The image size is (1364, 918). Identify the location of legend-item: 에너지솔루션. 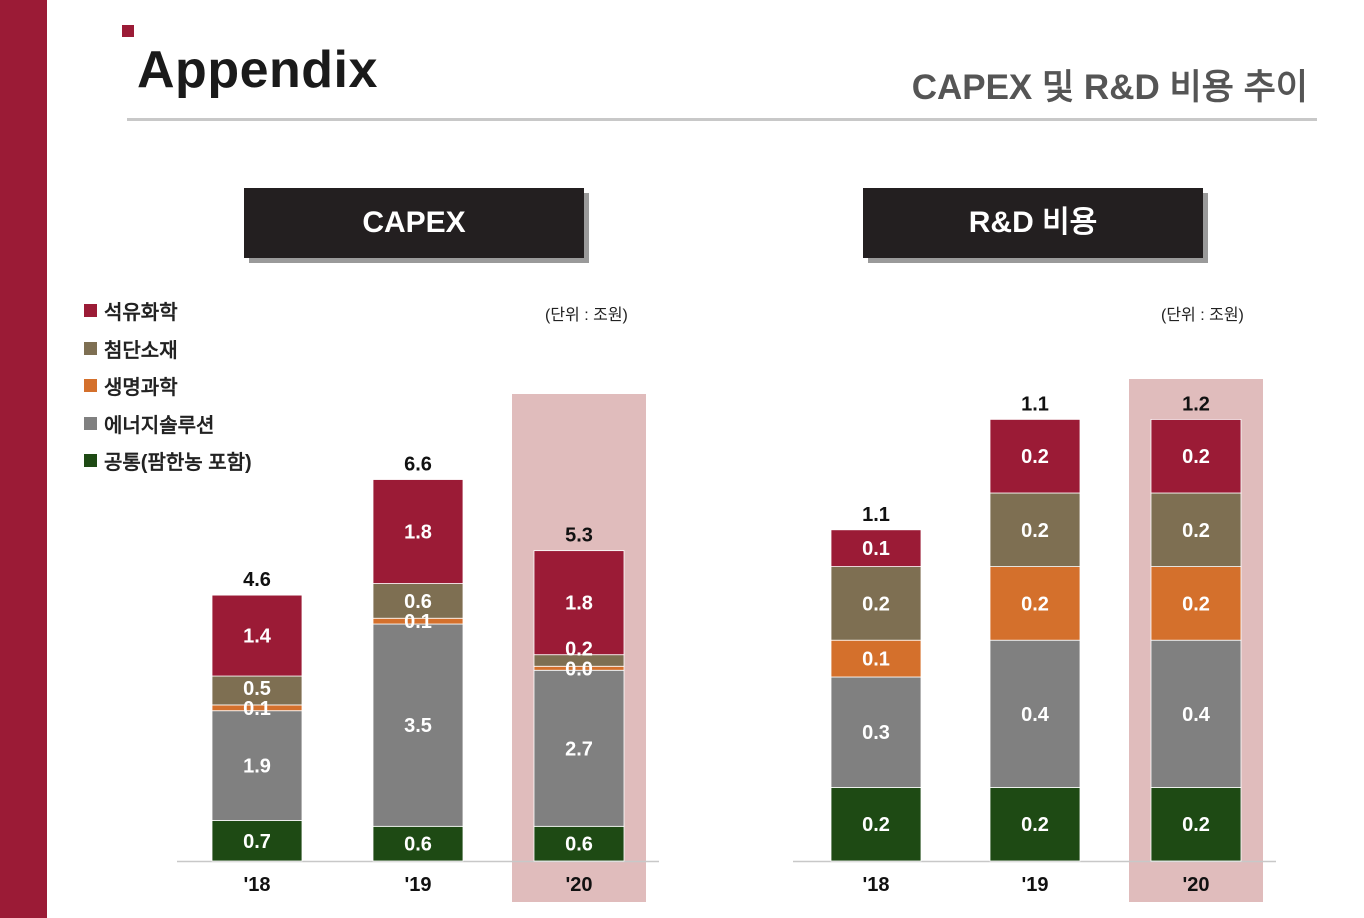
(168, 424).